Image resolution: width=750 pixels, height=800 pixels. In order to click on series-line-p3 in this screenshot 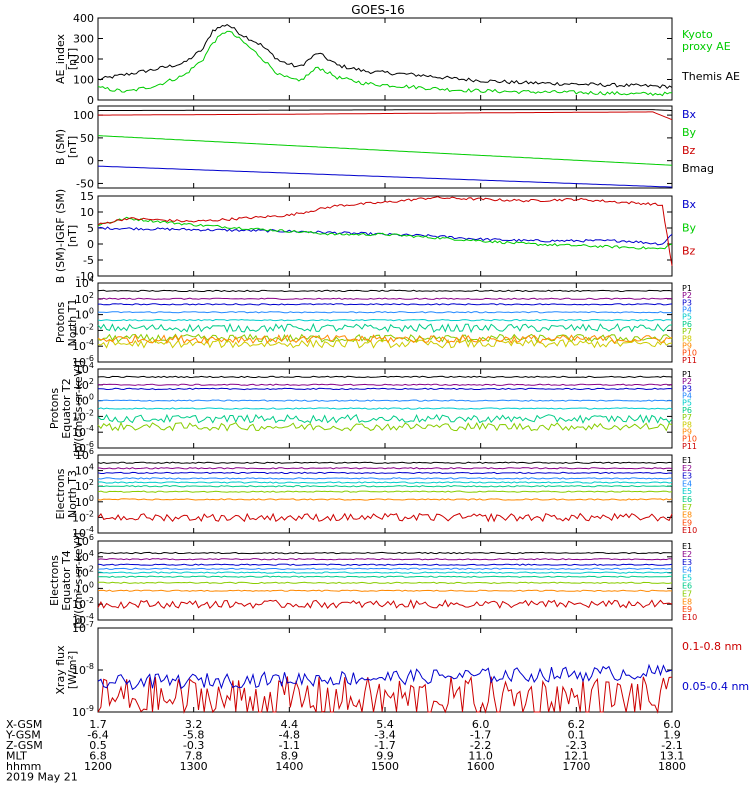, I will do `click(385, 389)`.